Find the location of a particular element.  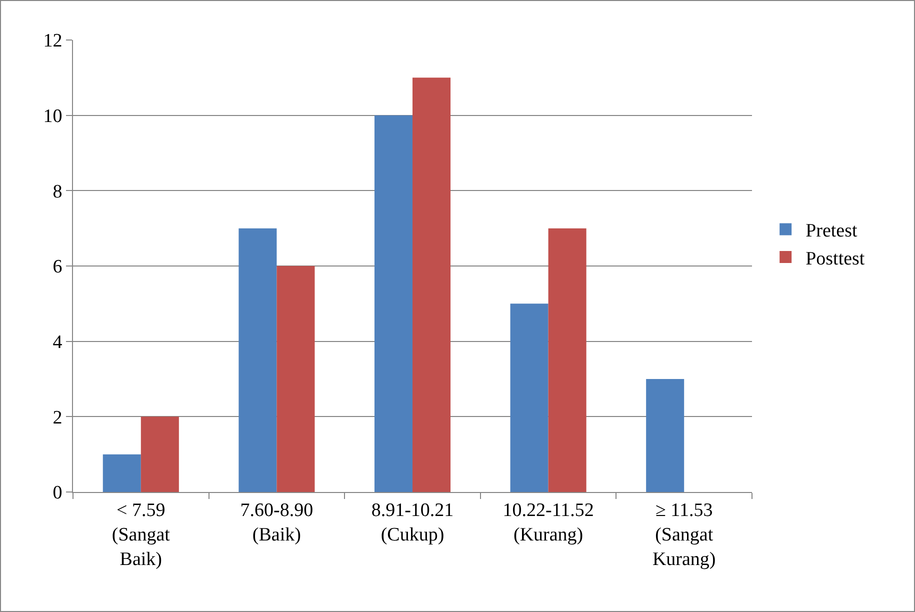

y-tick-label: 0 is located at coordinates (57, 493).